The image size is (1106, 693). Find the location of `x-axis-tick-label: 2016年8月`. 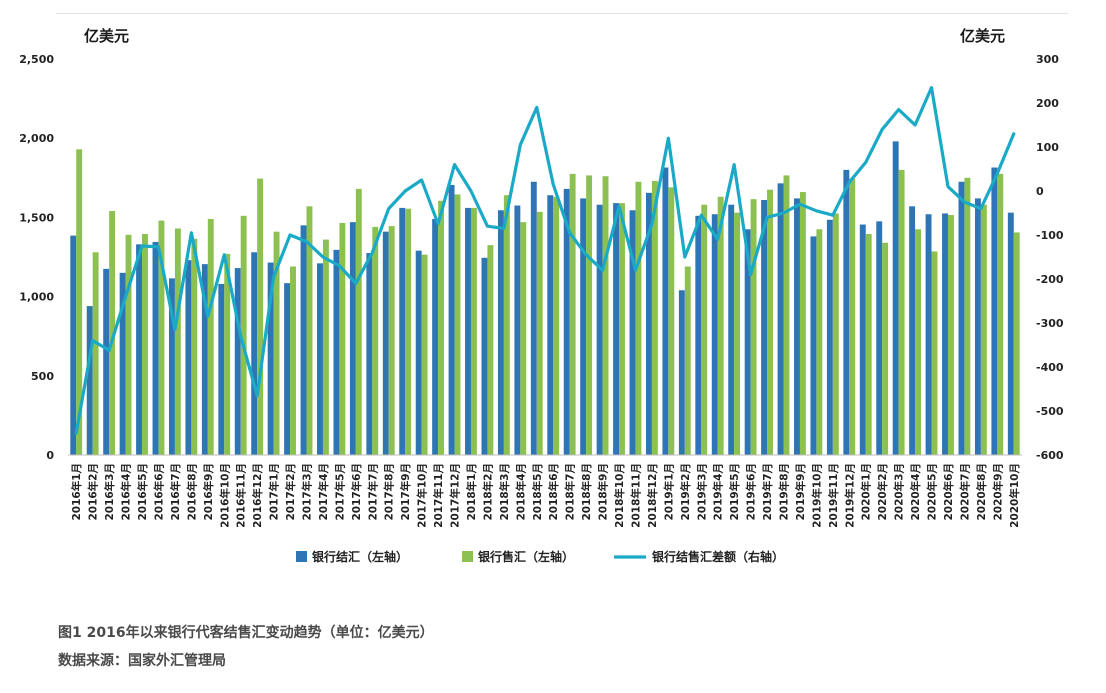

x-axis-tick-label: 2016年8月 is located at coordinates (191, 492).